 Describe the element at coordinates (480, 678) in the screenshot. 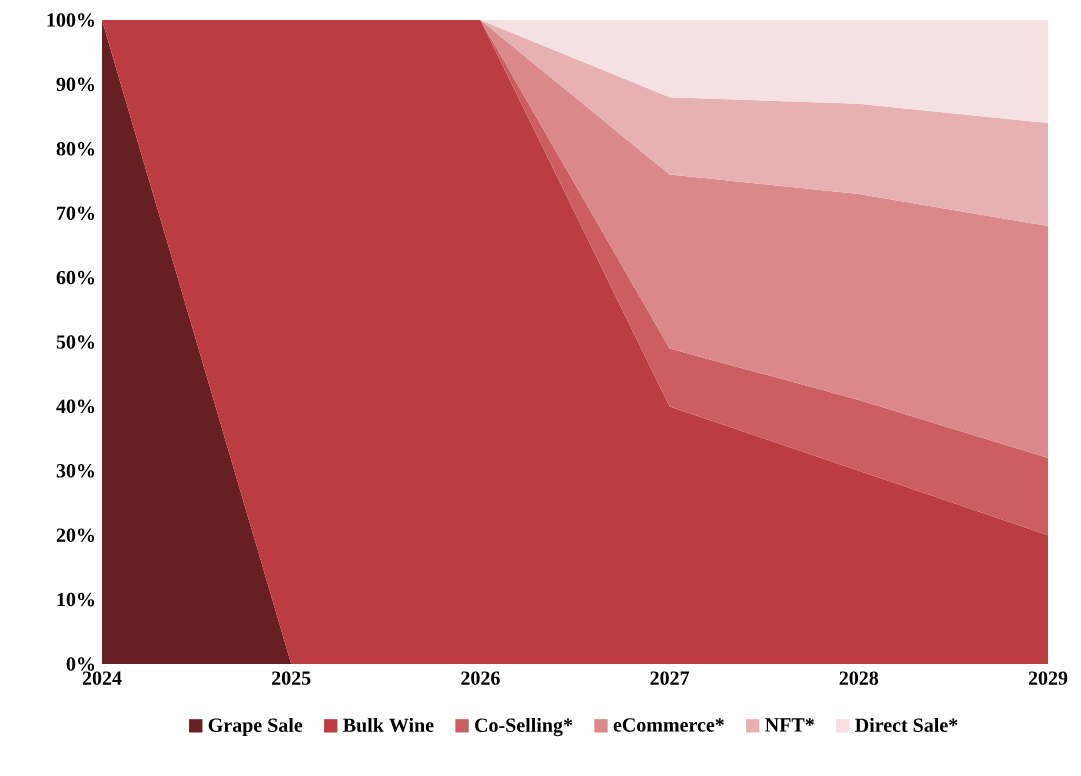

I see `x-tick-label: 2026` at that location.